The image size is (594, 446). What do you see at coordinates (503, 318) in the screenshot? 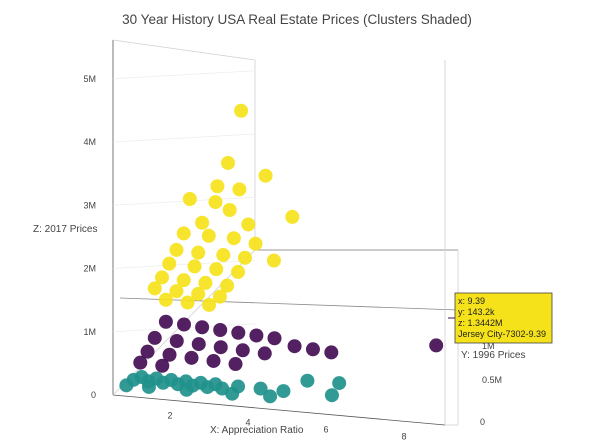
I see `tooltip-box` at bounding box center [503, 318].